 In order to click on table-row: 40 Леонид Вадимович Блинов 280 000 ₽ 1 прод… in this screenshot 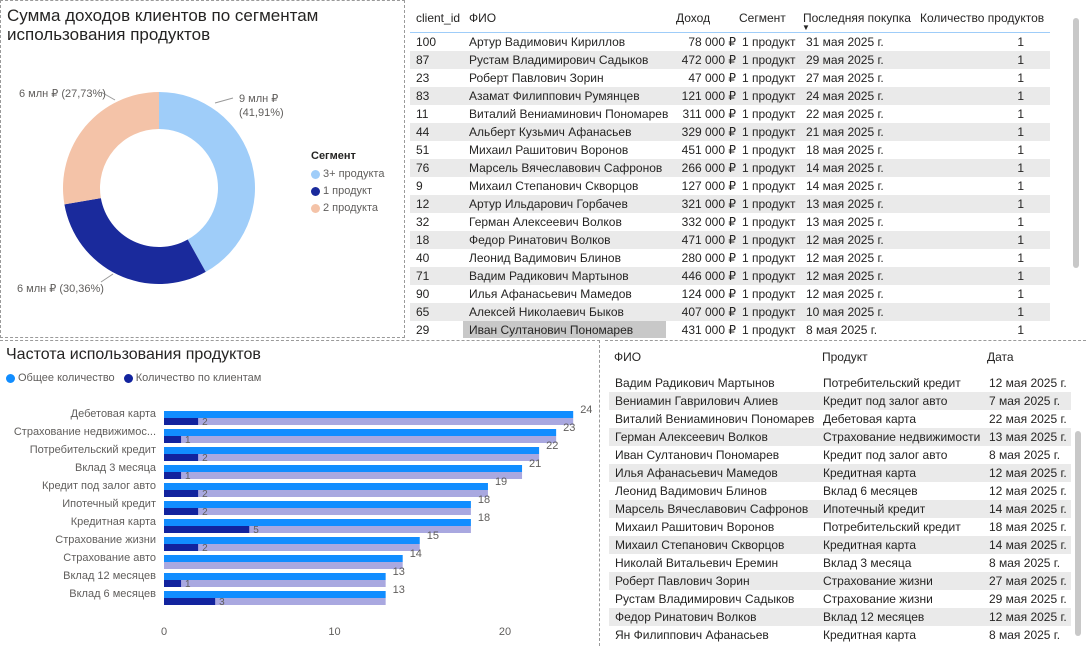, I will do `click(730, 258)`.